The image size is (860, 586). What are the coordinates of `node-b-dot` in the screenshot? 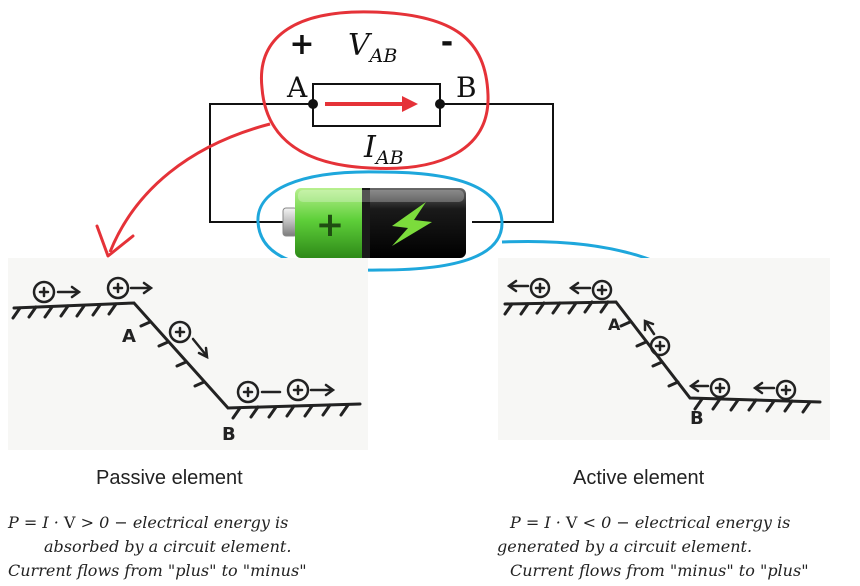 It's located at (440, 104).